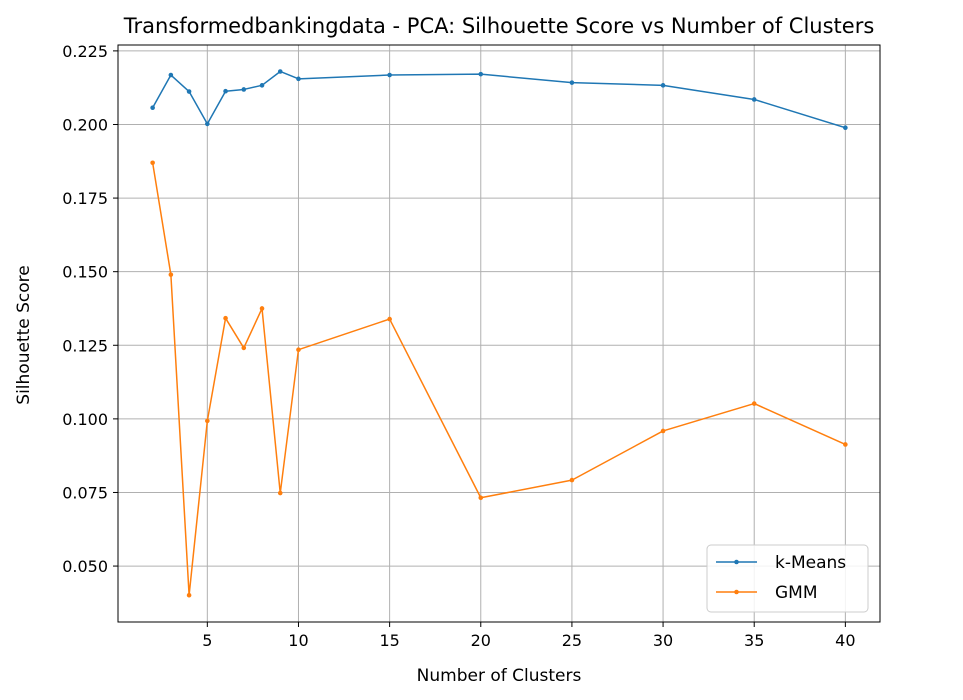 The image size is (963, 700). Describe the element at coordinates (787, 578) in the screenshot. I see `legend: k-Means GMM` at that location.